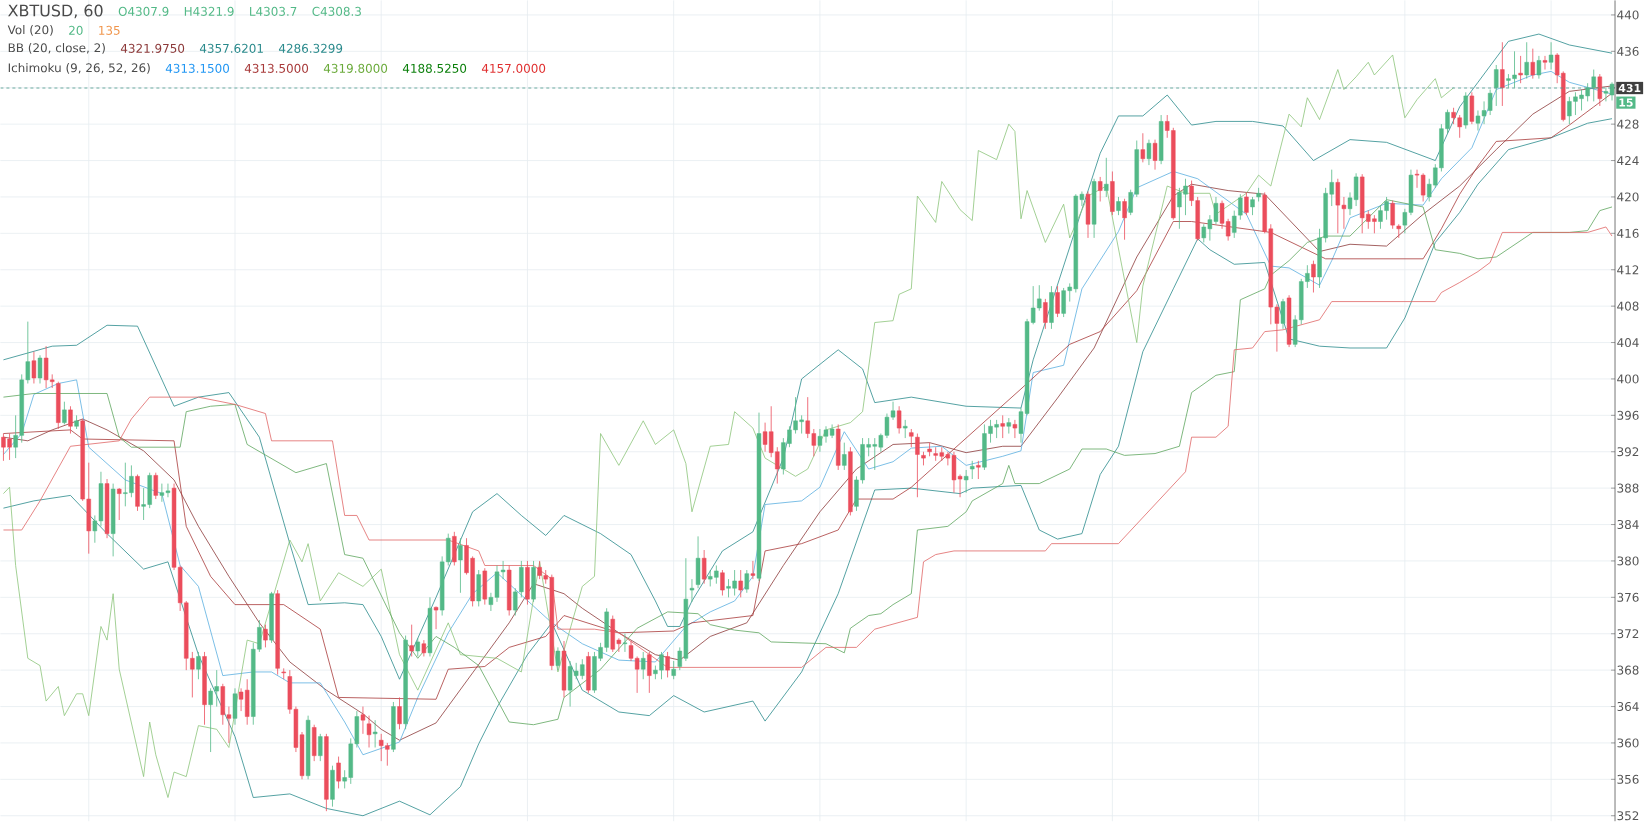 This screenshot has width=1646, height=828. Describe the element at coordinates (276, 68) in the screenshot. I see `annotation: 4313.5000` at that location.